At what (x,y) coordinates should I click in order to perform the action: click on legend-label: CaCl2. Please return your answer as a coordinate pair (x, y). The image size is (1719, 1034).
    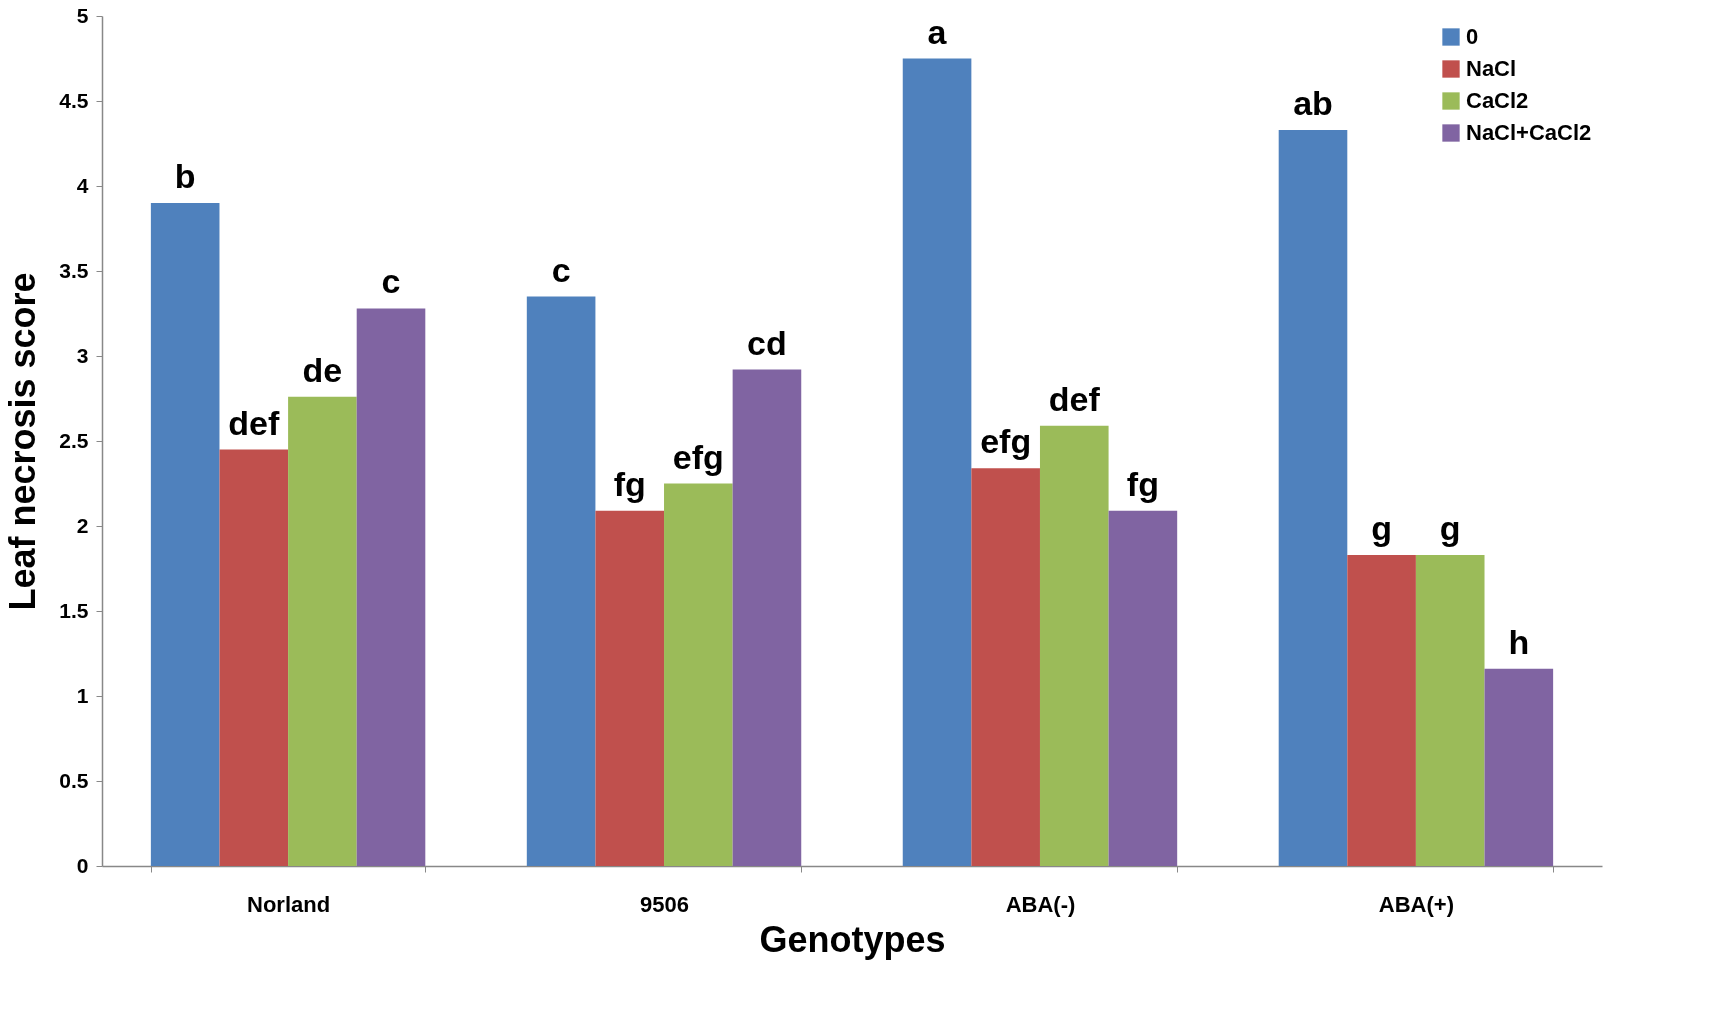
    Looking at the image, I should click on (1497, 100).